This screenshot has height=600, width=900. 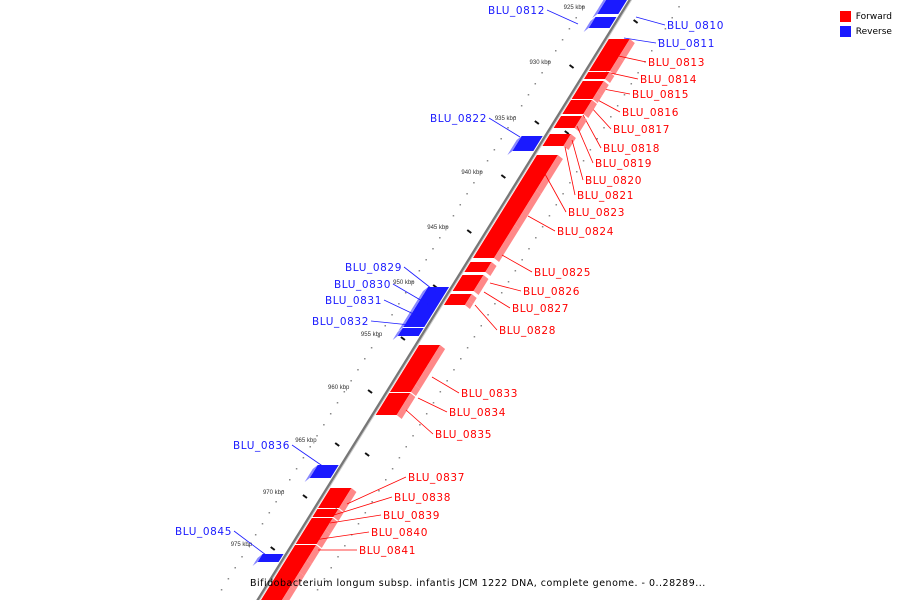 What do you see at coordinates (373, 268) in the screenshot?
I see `gene-label: BLU_0829` at bounding box center [373, 268].